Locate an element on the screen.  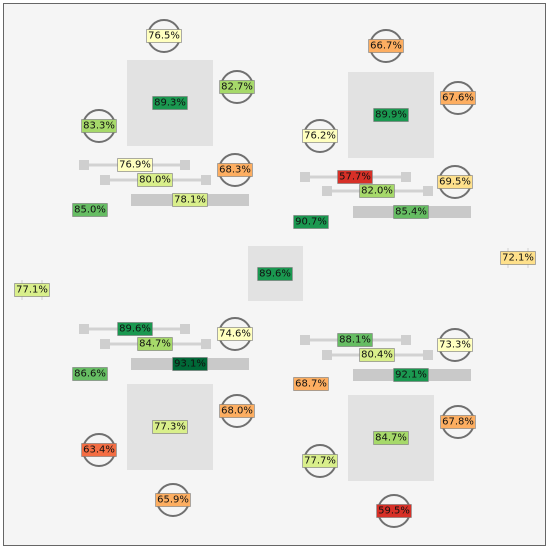
value-label: 65.9% is located at coordinates (173, 500).